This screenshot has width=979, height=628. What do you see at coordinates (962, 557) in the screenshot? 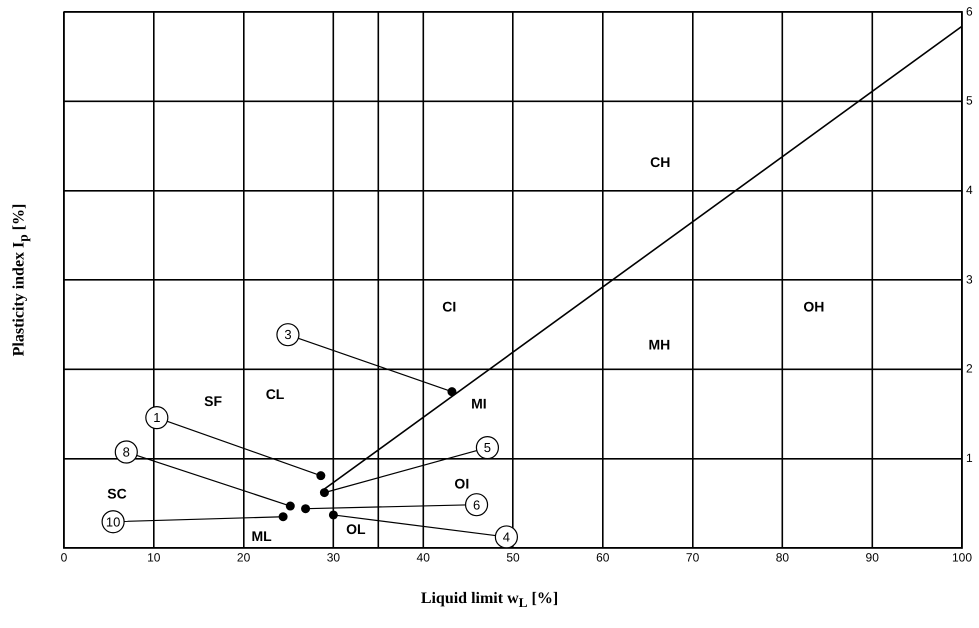
I see `x-tick-label: 100` at bounding box center [962, 557].